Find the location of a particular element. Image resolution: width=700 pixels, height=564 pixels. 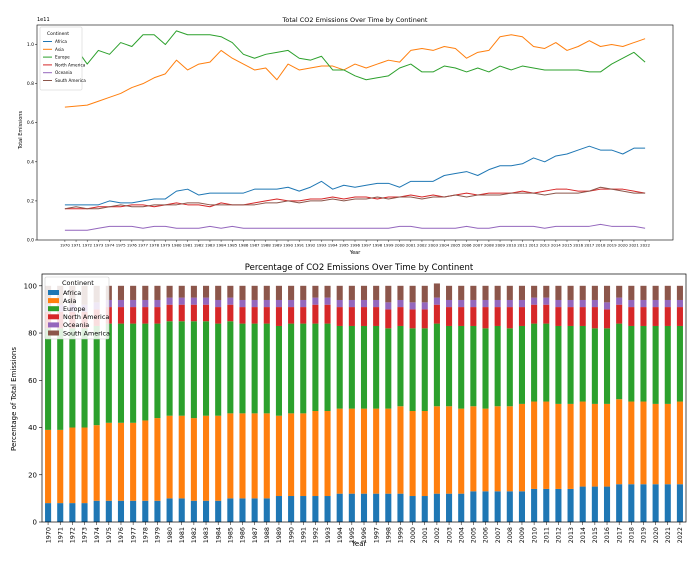

x-tick-label: 2000 is located at coordinates (400, 245).